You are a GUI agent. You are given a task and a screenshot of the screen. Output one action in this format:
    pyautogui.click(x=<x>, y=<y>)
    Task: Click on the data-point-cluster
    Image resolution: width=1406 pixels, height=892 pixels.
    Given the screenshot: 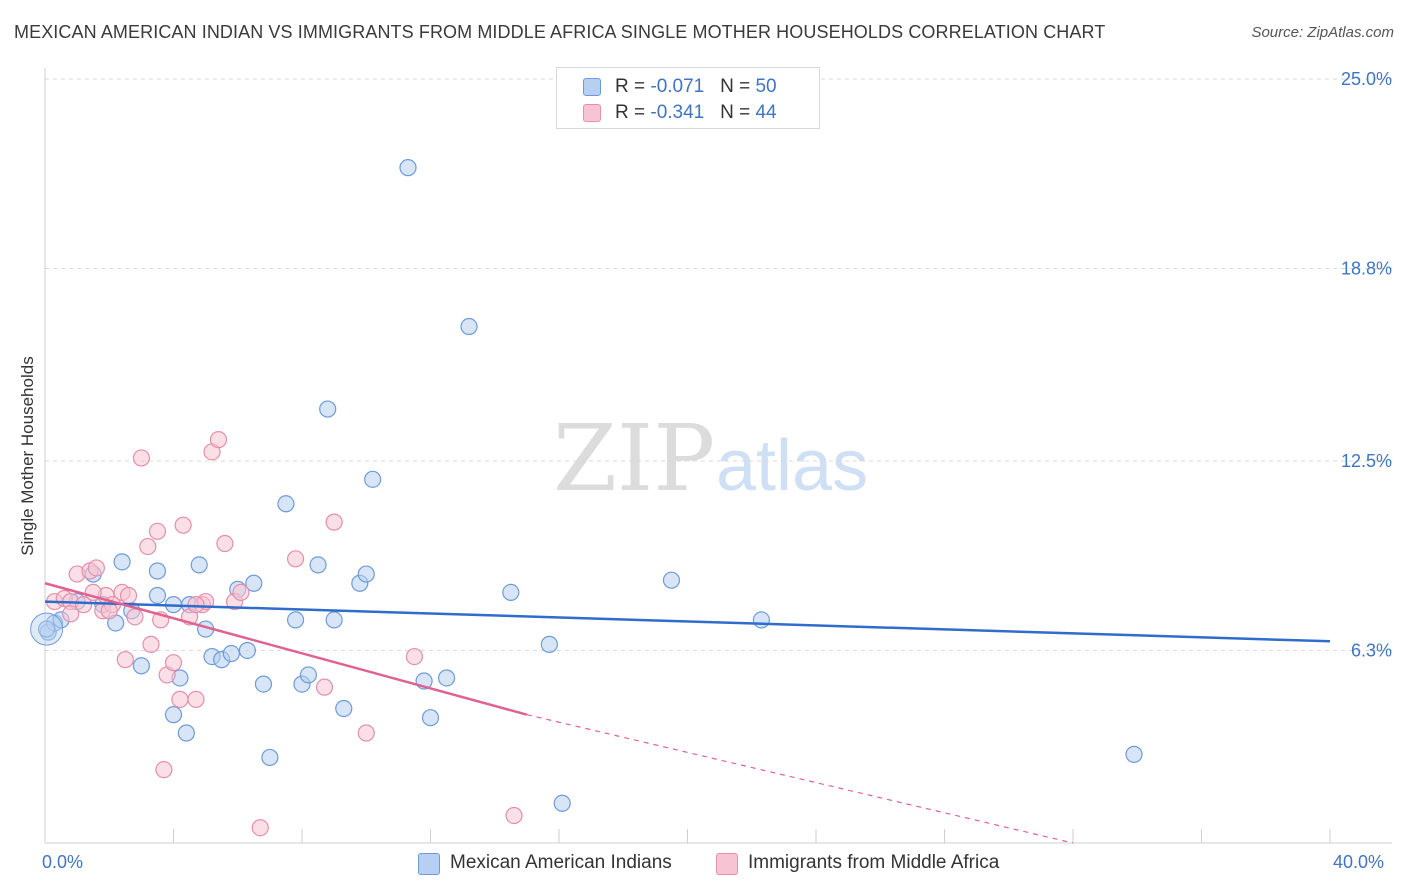 What is the action you would take?
    pyautogui.click(x=47, y=629)
    